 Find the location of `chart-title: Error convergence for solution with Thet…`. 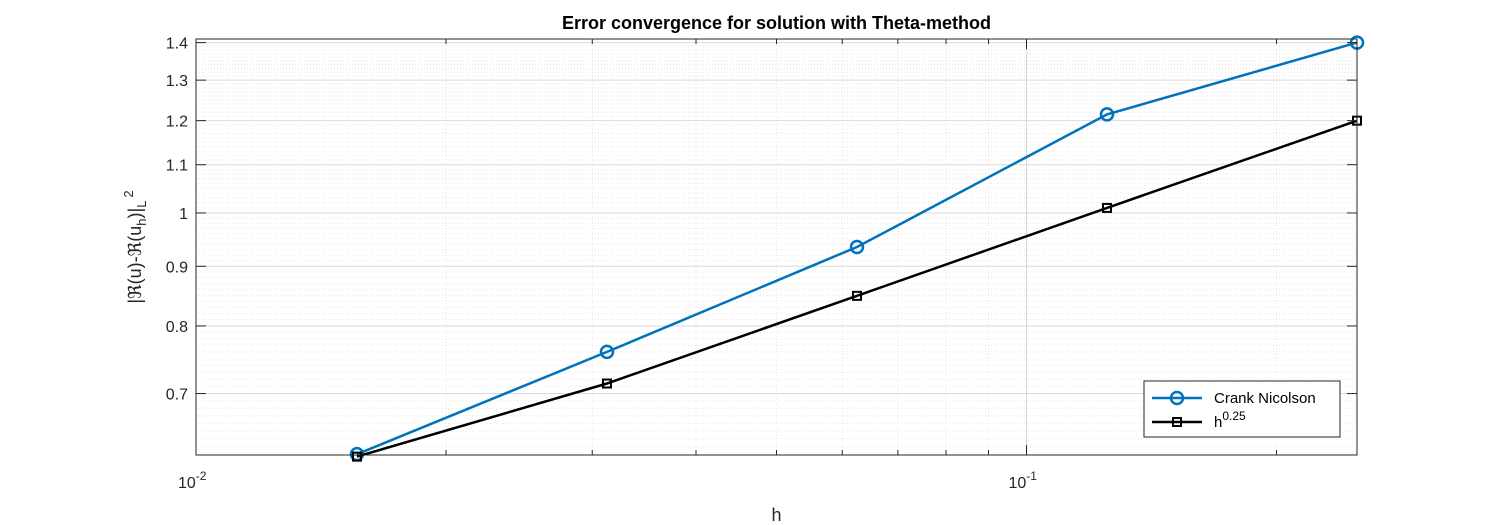

chart-title: Error convergence for solution with Thet… is located at coordinates (776, 23).